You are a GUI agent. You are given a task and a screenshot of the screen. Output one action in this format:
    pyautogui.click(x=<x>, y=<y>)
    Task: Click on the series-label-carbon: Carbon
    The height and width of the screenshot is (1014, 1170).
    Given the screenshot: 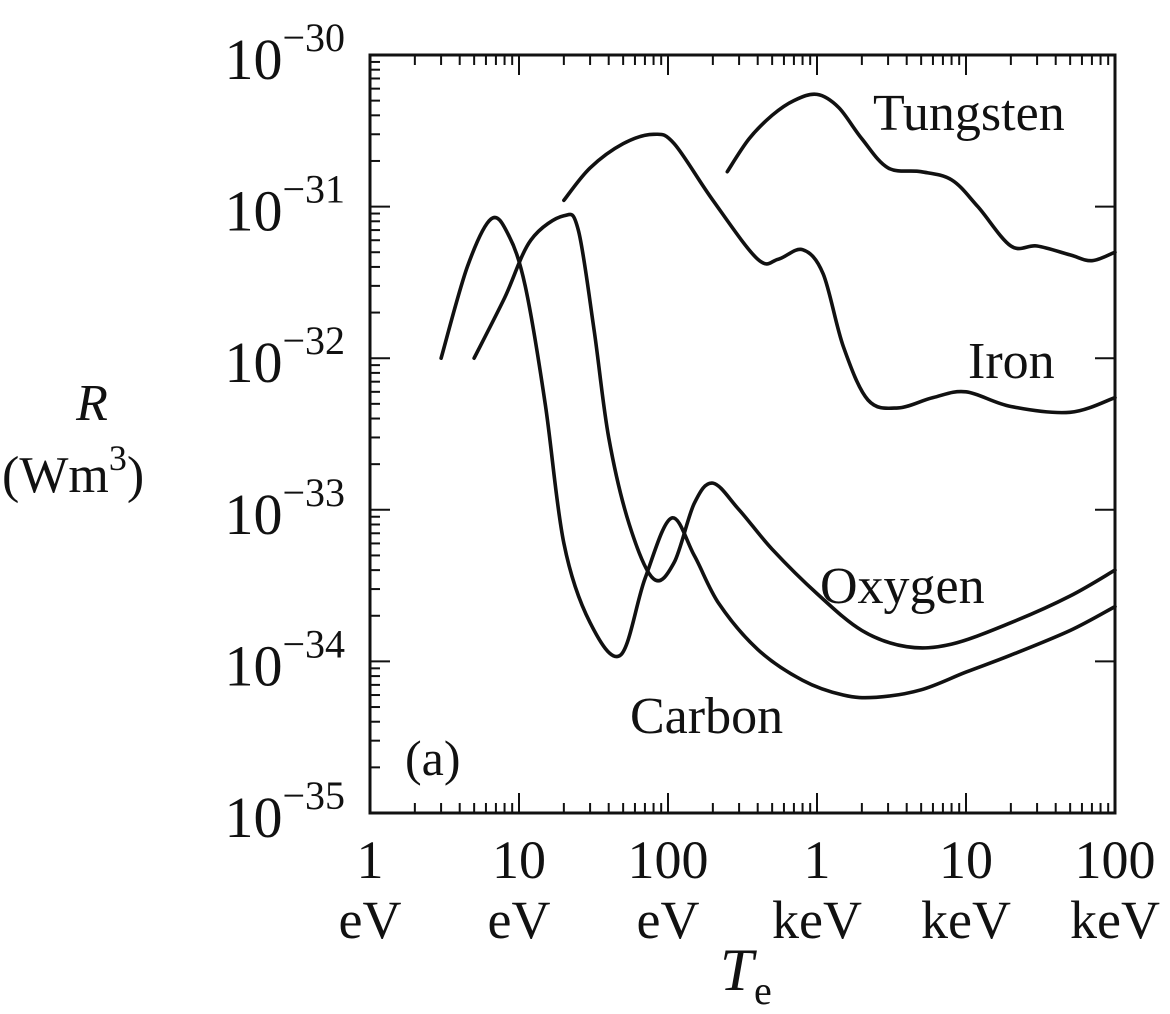 What is the action you would take?
    pyautogui.click(x=706, y=716)
    